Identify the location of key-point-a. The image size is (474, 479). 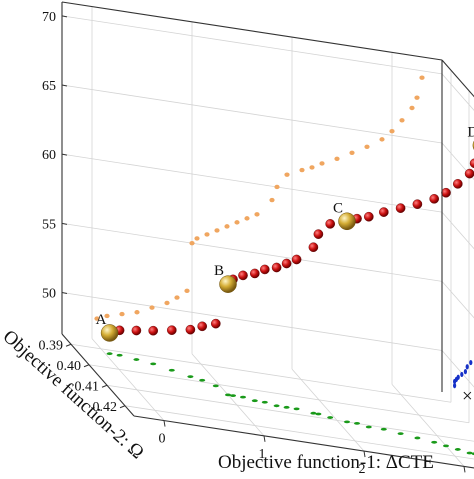
(109, 333).